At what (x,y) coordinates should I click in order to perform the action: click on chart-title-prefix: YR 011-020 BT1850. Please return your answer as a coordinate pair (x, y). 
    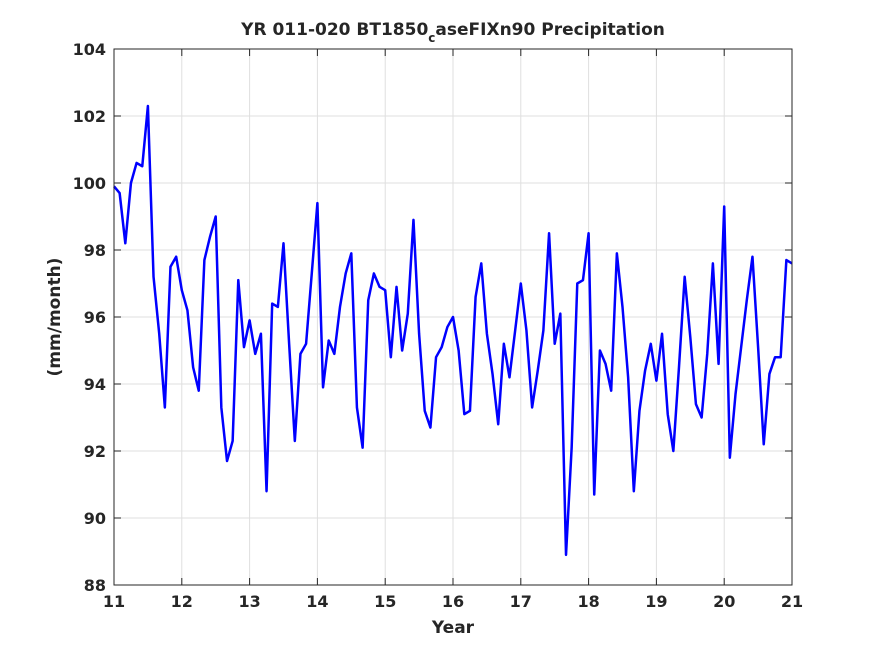
    Looking at the image, I should click on (334, 30).